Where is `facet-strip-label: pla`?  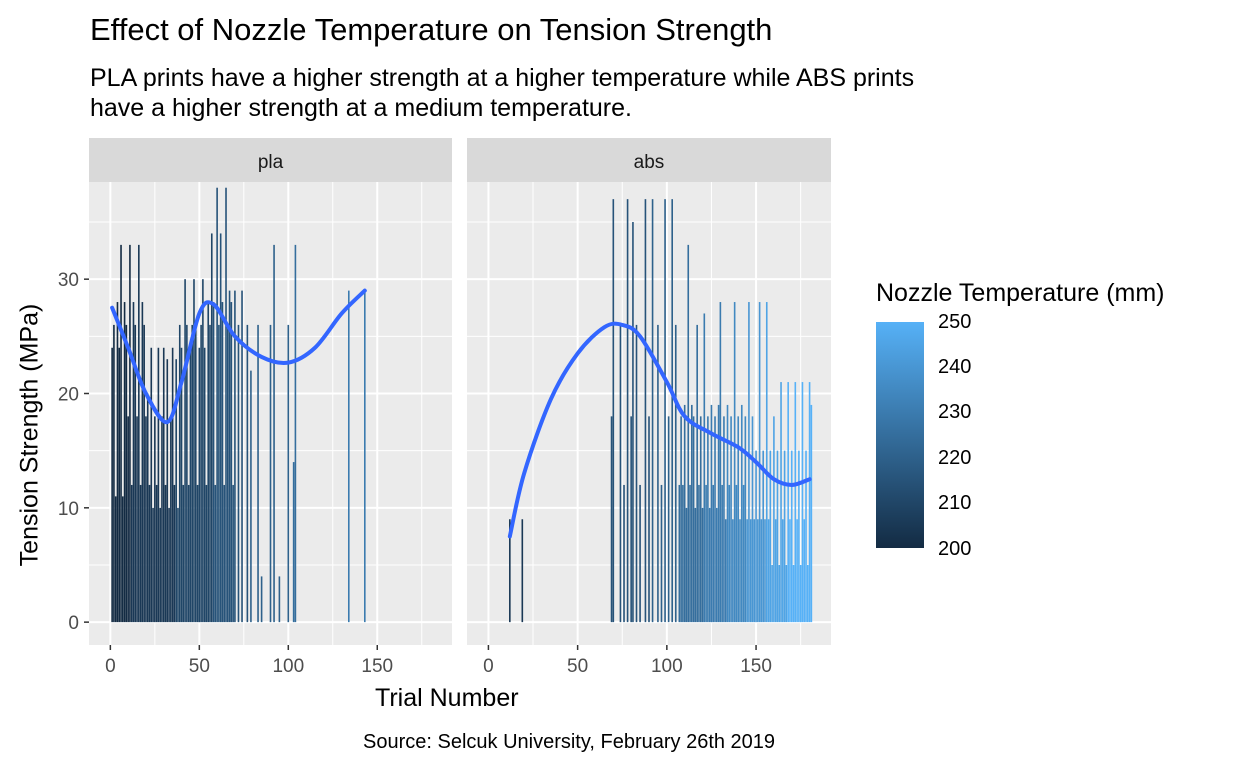
facet-strip-label: pla is located at coordinates (271, 162).